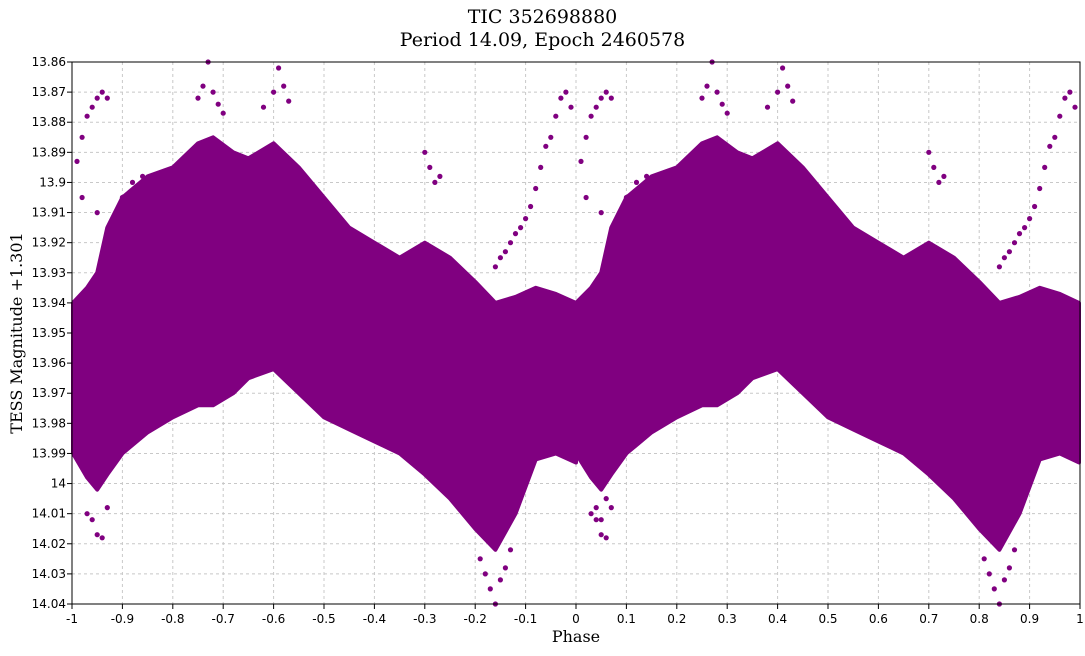  What do you see at coordinates (49, 363) in the screenshot?
I see `y-tick-label: 13.96` at bounding box center [49, 363].